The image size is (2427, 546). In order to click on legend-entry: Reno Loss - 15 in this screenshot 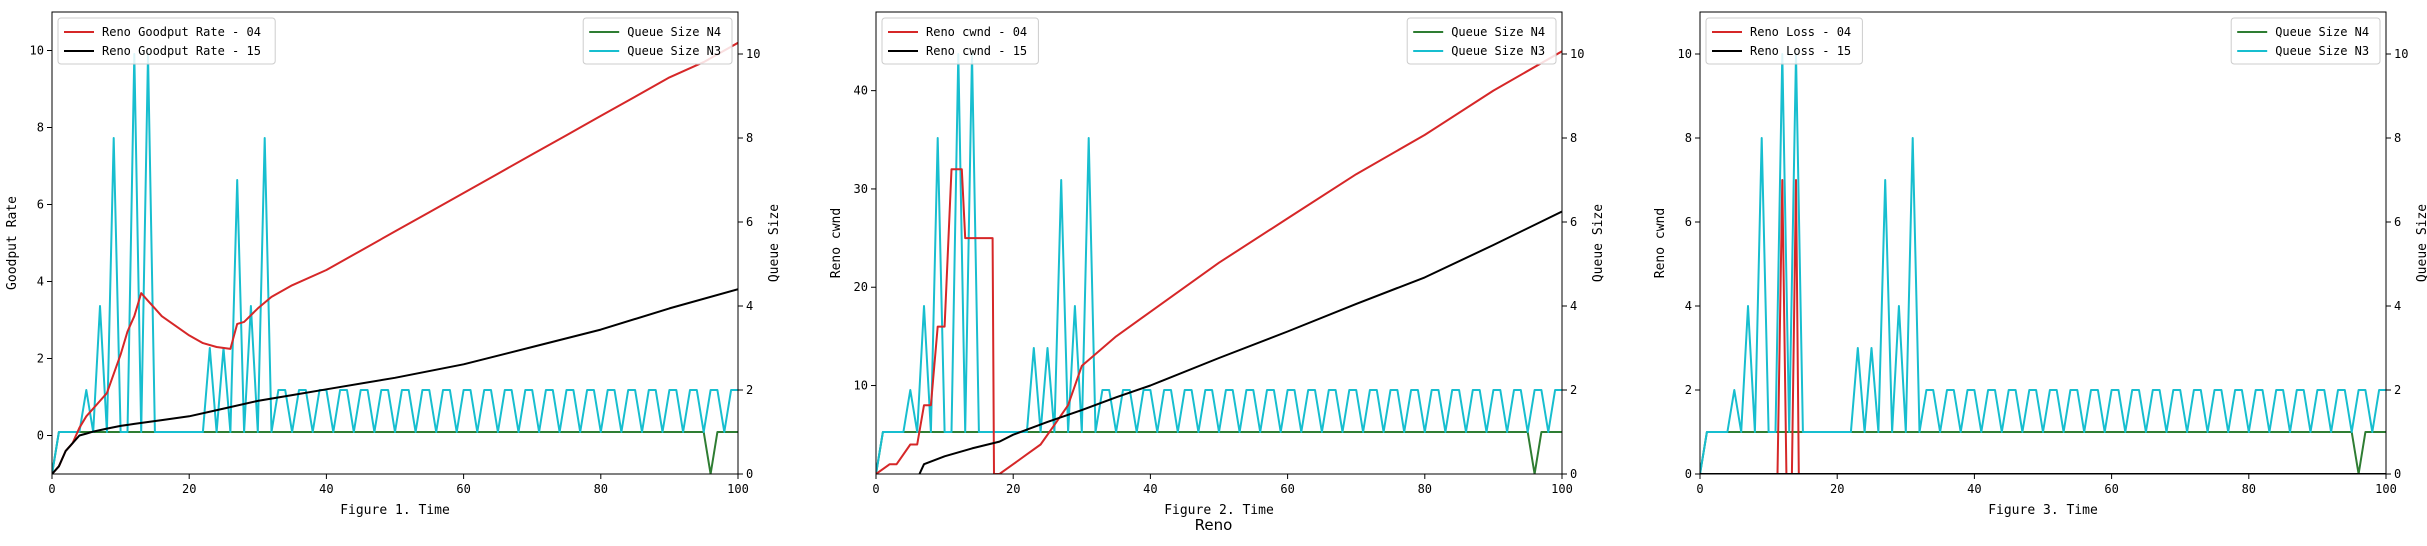, I will do `click(1800, 51)`.